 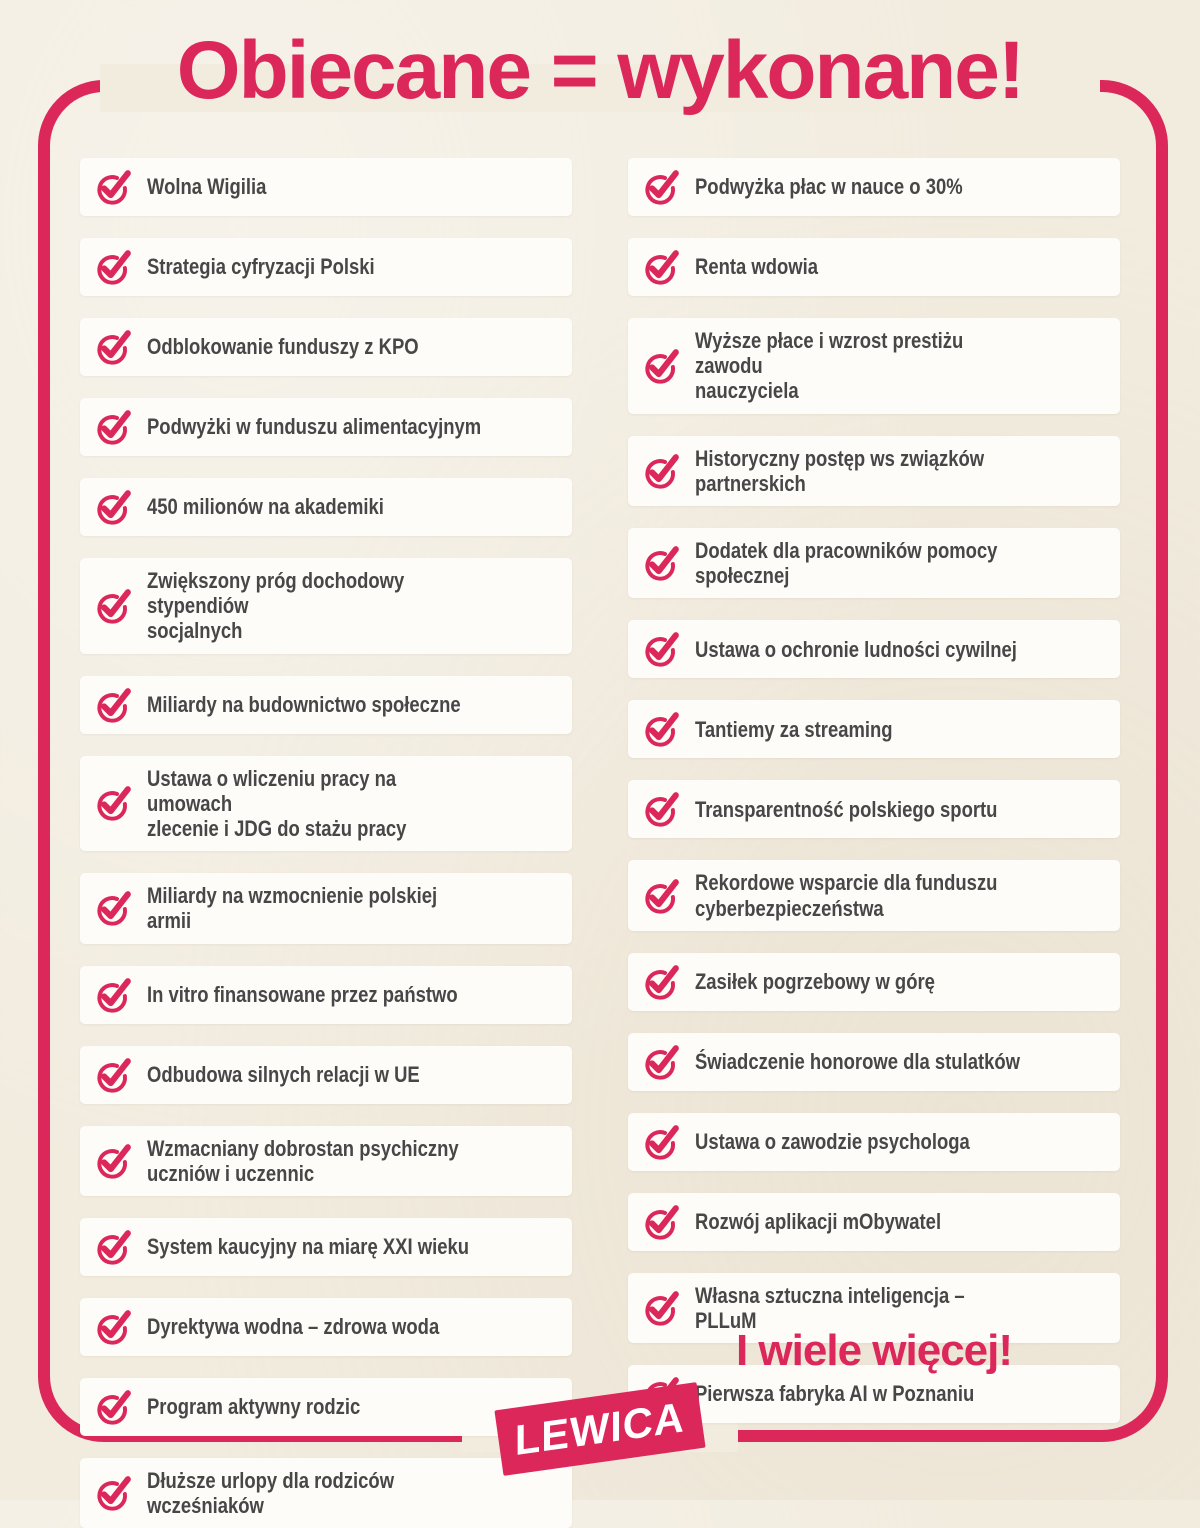 I want to click on list-item: 450 milionów na akademiki, so click(x=326, y=507).